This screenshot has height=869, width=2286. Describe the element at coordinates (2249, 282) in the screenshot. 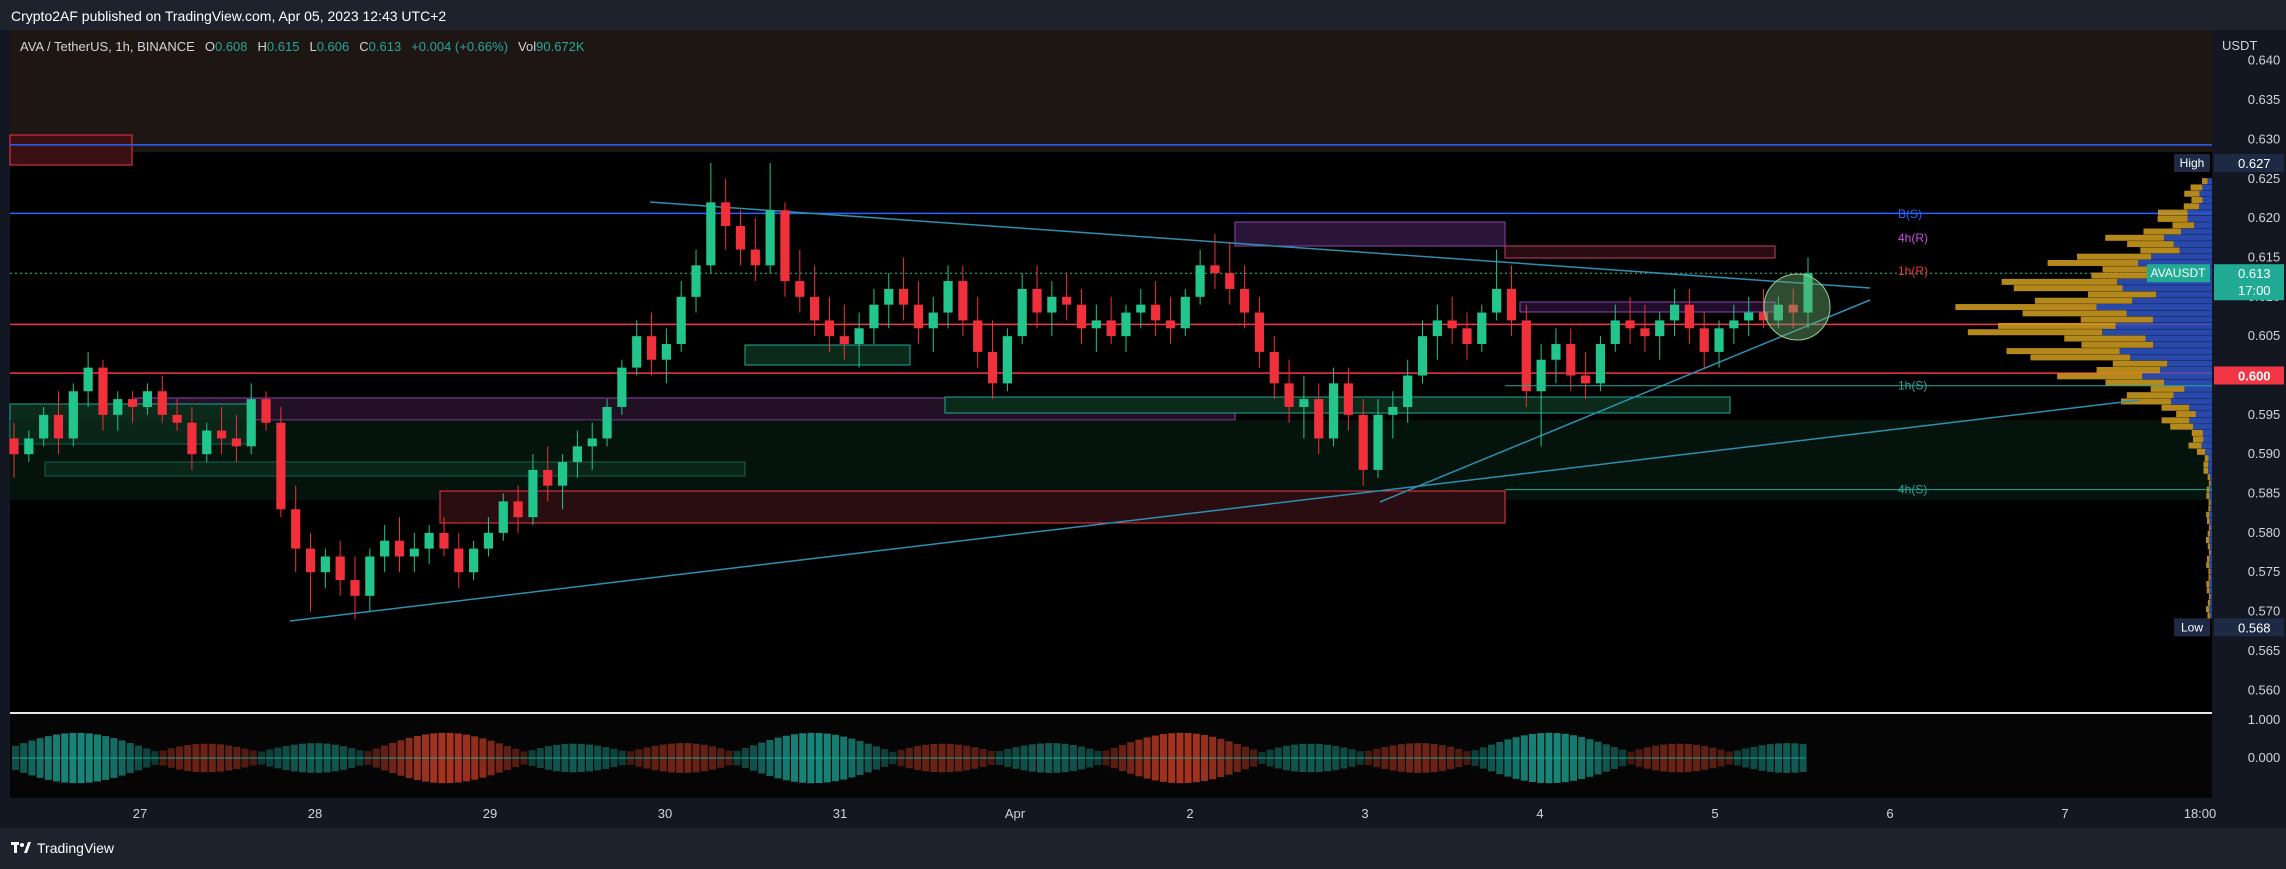

I see `current-price-tag-bg` at that location.